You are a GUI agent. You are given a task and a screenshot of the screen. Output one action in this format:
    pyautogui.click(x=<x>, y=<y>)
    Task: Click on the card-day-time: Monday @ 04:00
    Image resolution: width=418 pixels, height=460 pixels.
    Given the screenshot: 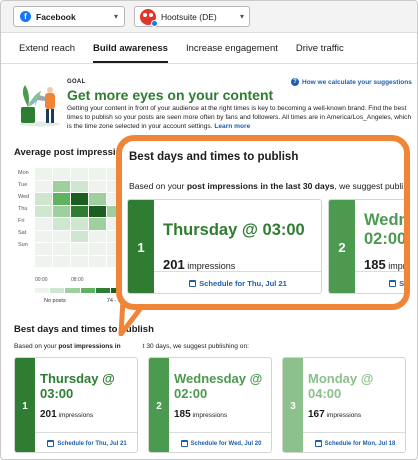 What is the action you would take?
    pyautogui.click(x=356, y=386)
    